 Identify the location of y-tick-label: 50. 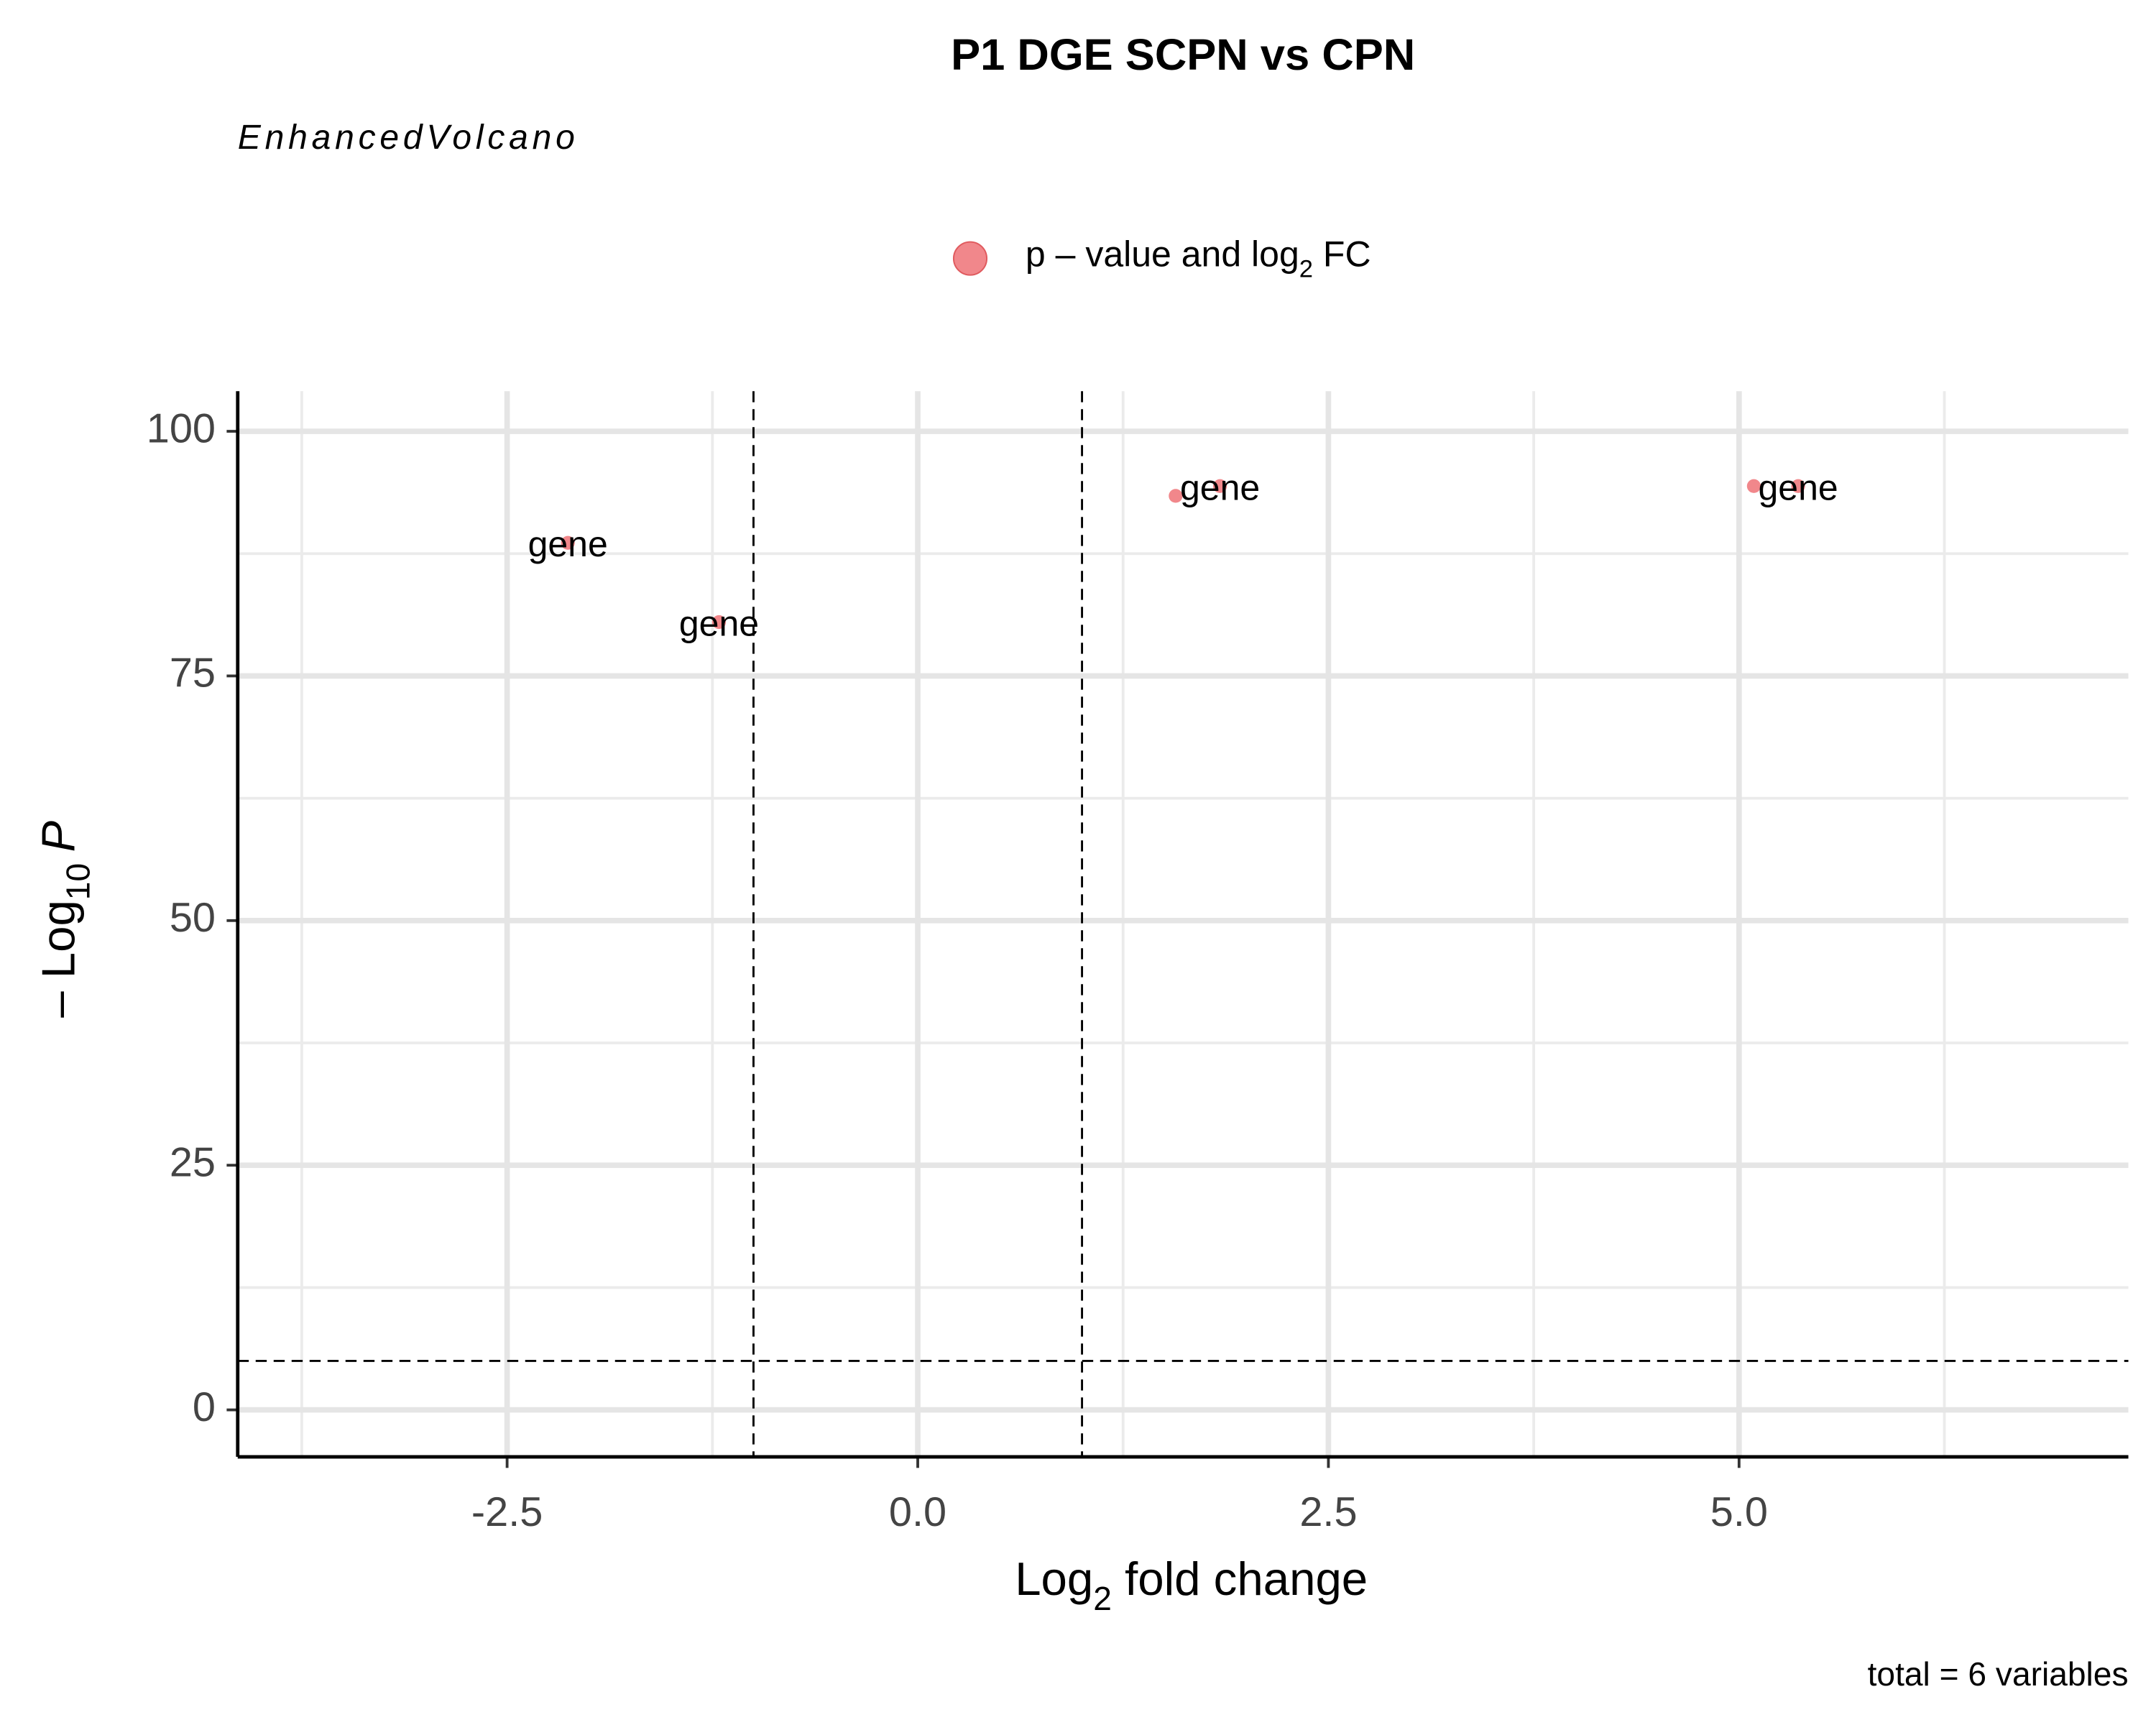
(193, 918).